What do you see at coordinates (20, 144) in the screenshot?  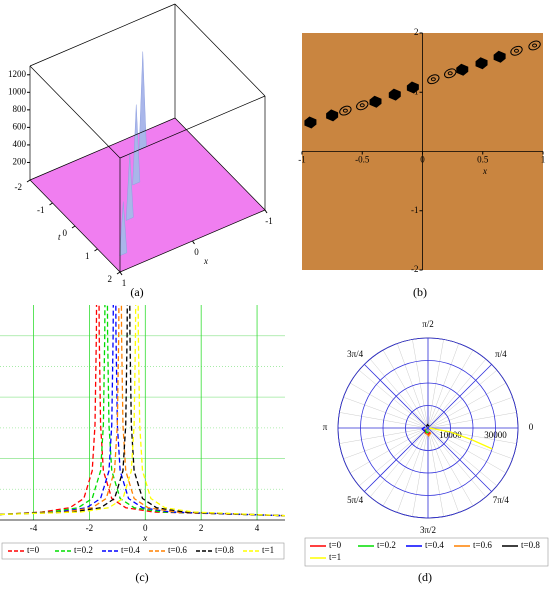 I see `z-tick-label: 400` at bounding box center [20, 144].